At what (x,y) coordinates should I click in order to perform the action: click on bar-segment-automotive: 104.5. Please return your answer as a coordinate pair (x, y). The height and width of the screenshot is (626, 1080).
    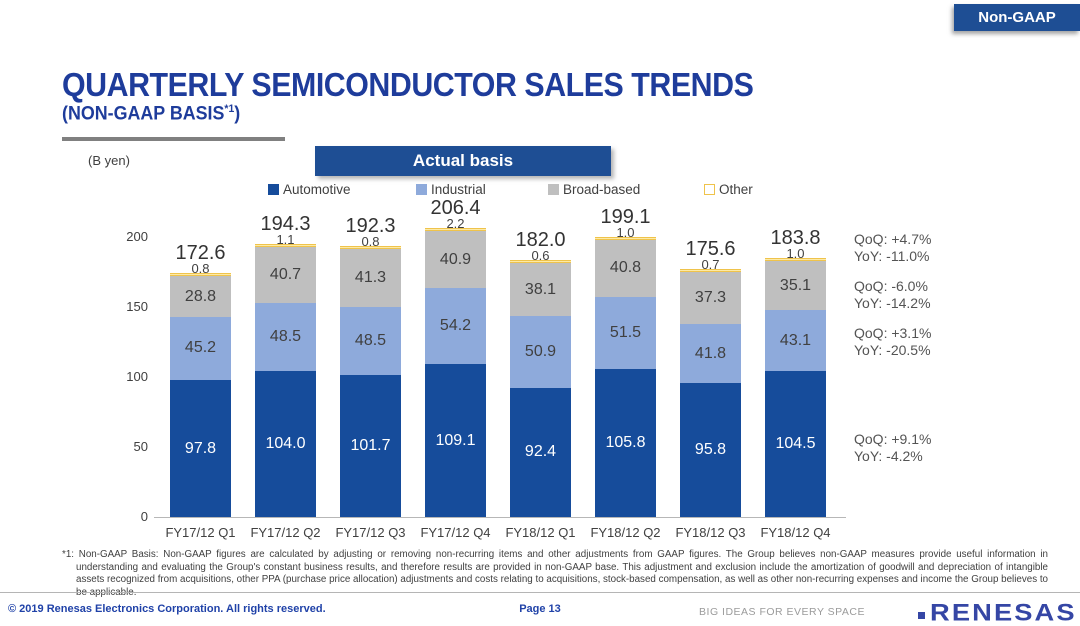
    Looking at the image, I should click on (795, 443).